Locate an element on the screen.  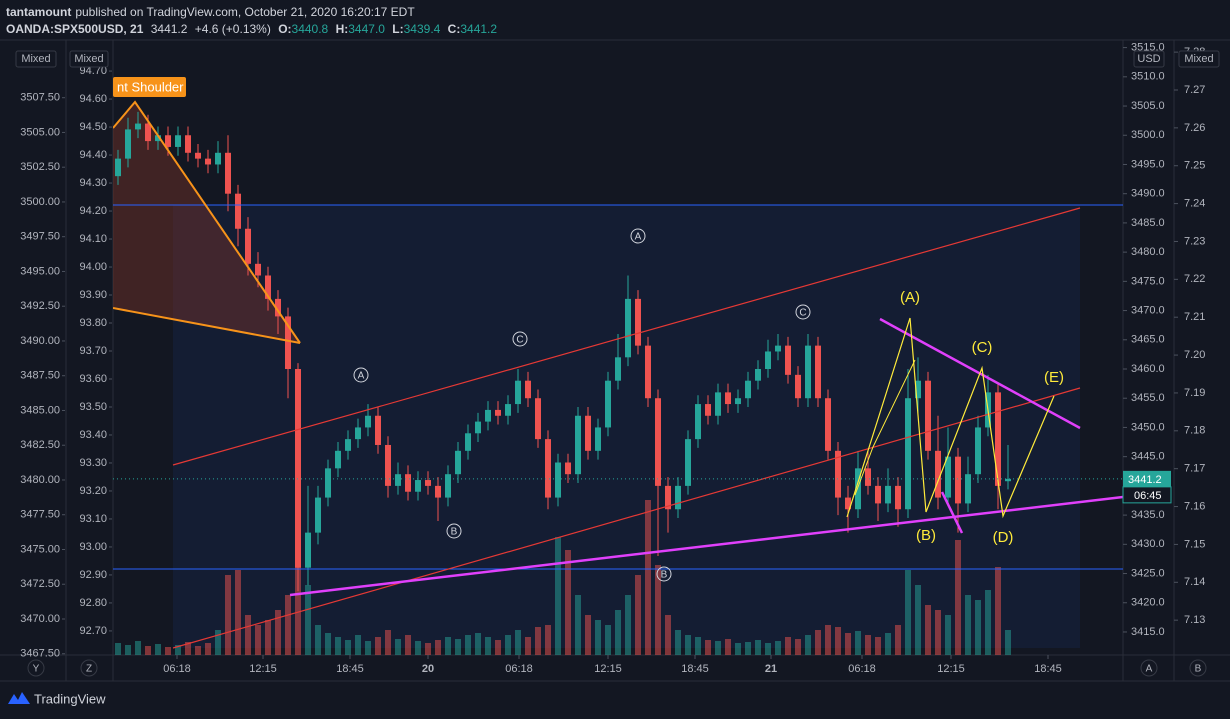
button-label: Y is located at coordinates (36, 669).